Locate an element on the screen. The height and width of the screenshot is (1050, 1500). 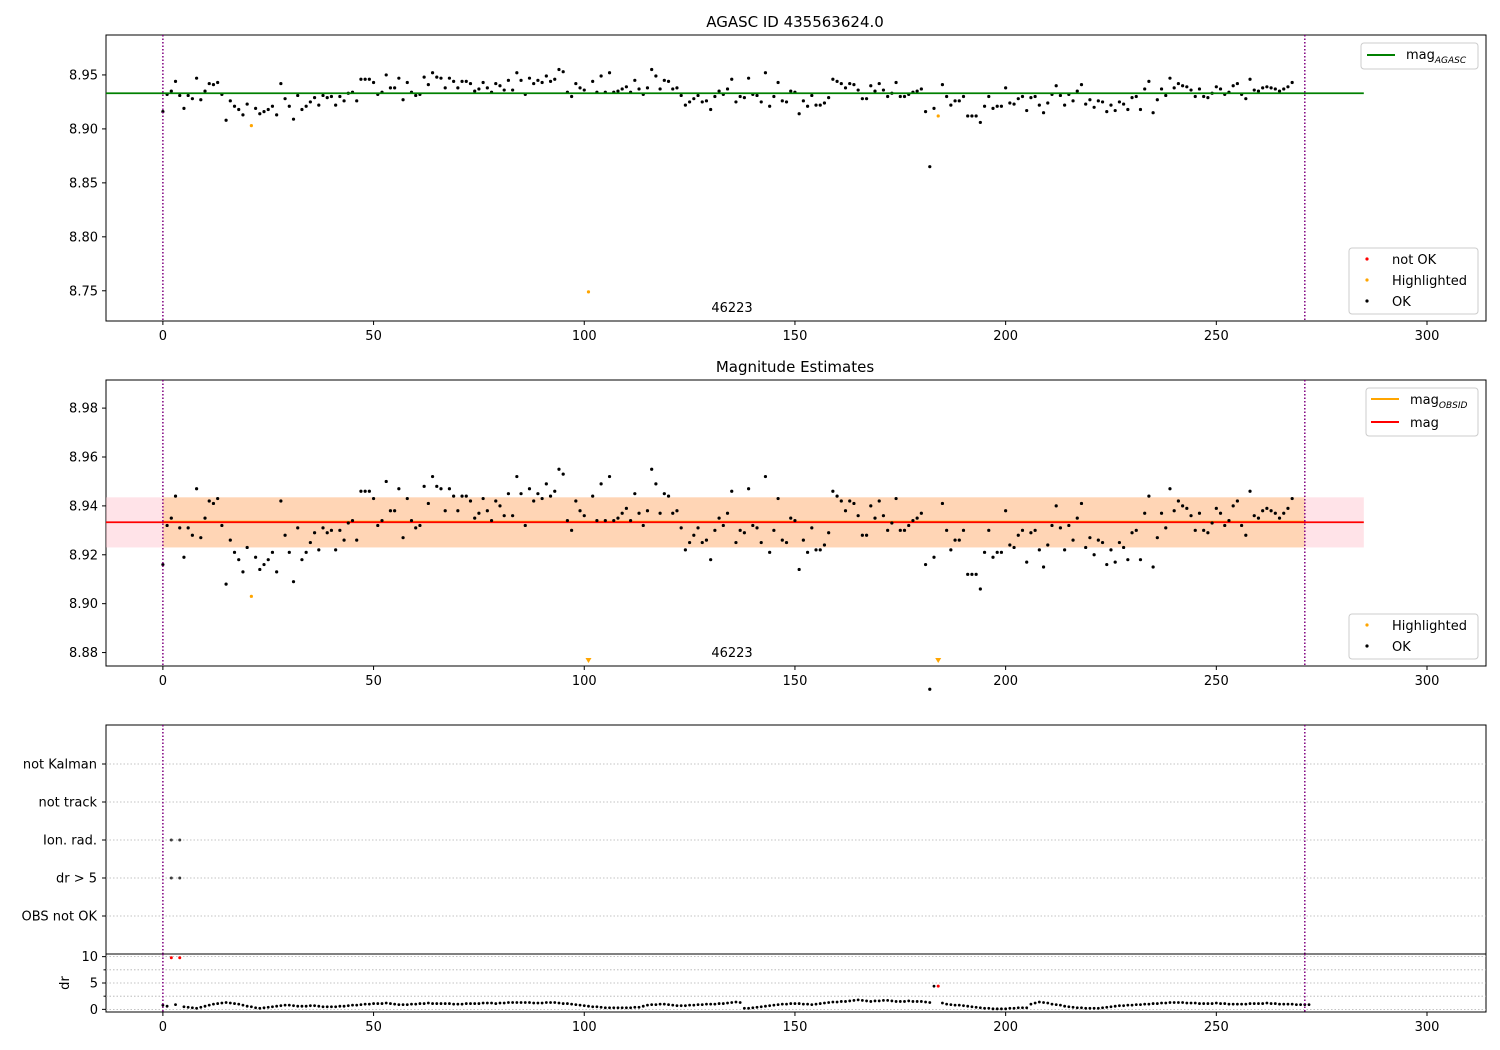
panel1-x-axis: 0 50 100 150 200 250 300 is located at coordinates (799, 332).